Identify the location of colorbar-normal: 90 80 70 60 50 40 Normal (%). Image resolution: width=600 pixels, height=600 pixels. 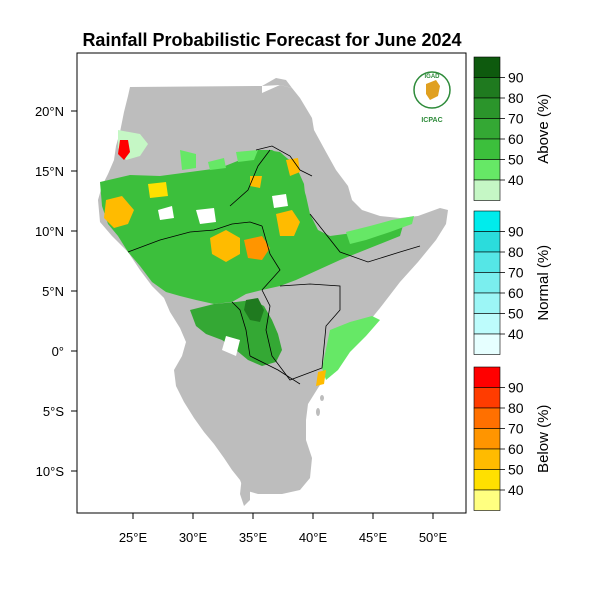
(512, 282).